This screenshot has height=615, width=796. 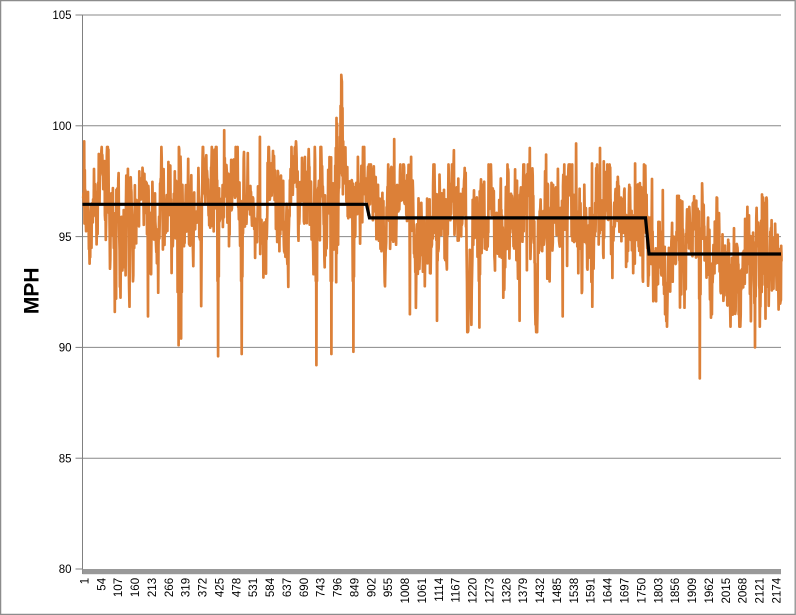 I want to click on svg-text: 1485, so click(x=558, y=591).